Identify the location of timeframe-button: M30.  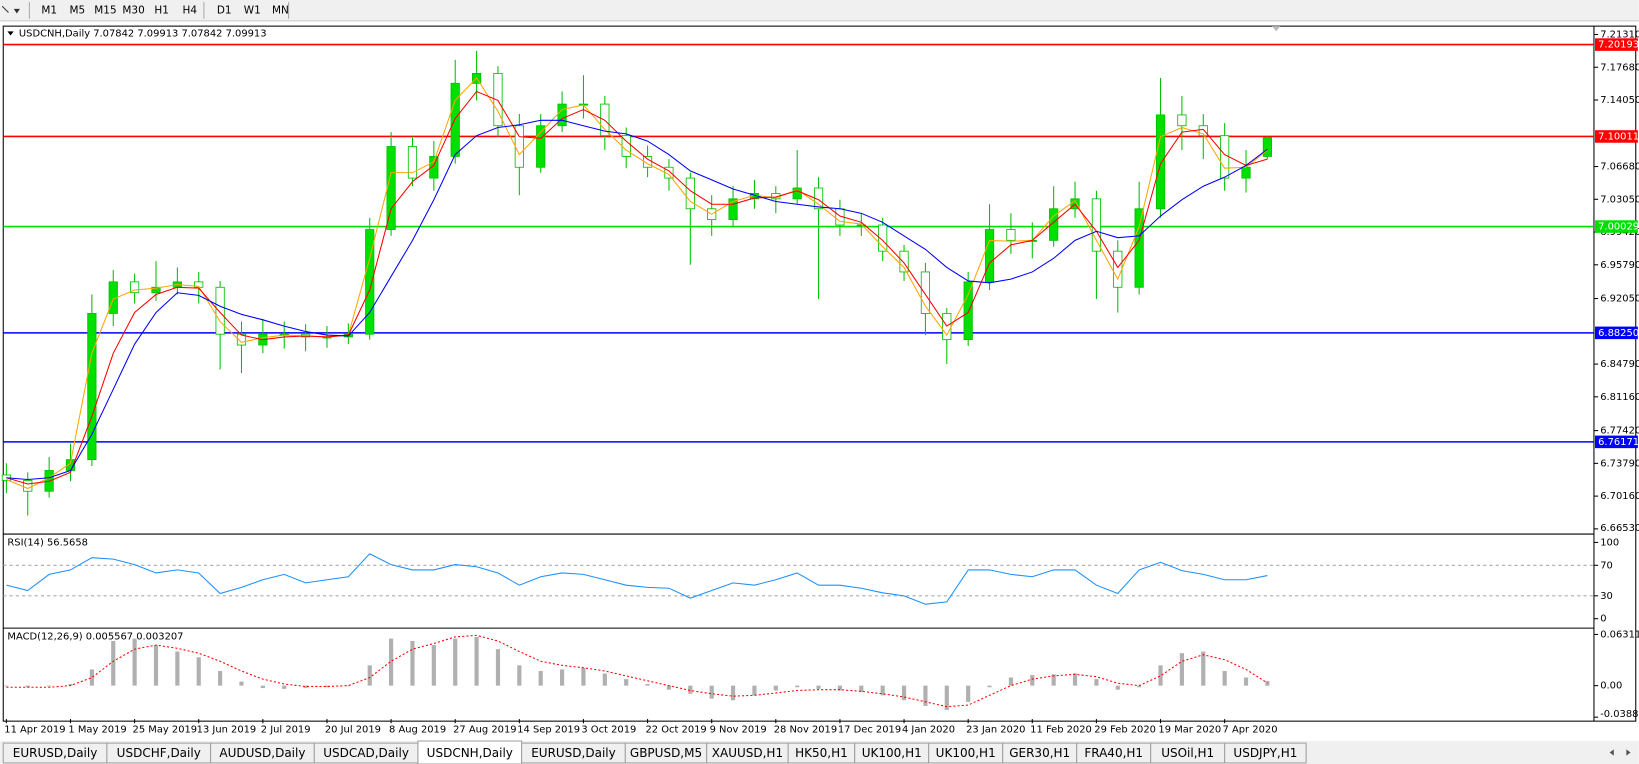
(133, 10).